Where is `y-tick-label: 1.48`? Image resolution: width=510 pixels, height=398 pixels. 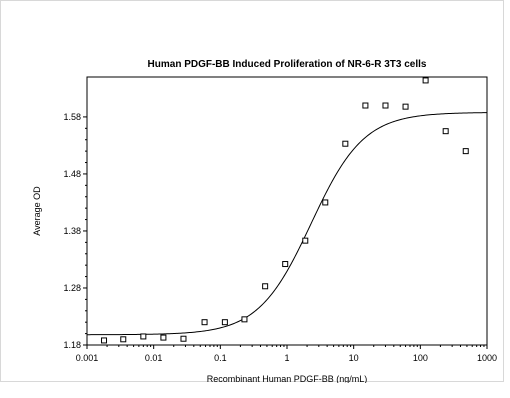
y-tick-label: 1.48 is located at coordinates (72, 174).